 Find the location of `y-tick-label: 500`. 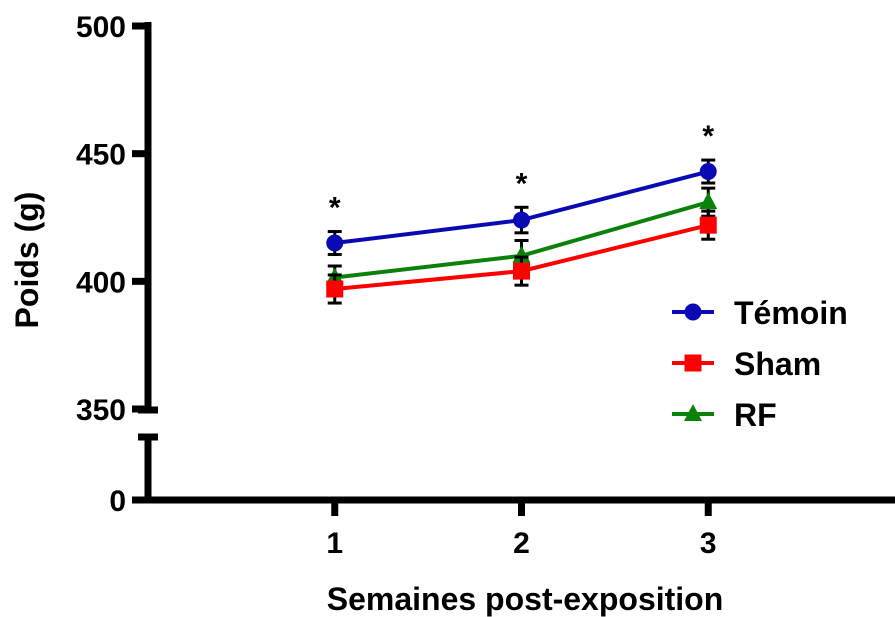

y-tick-label: 500 is located at coordinates (101, 27).